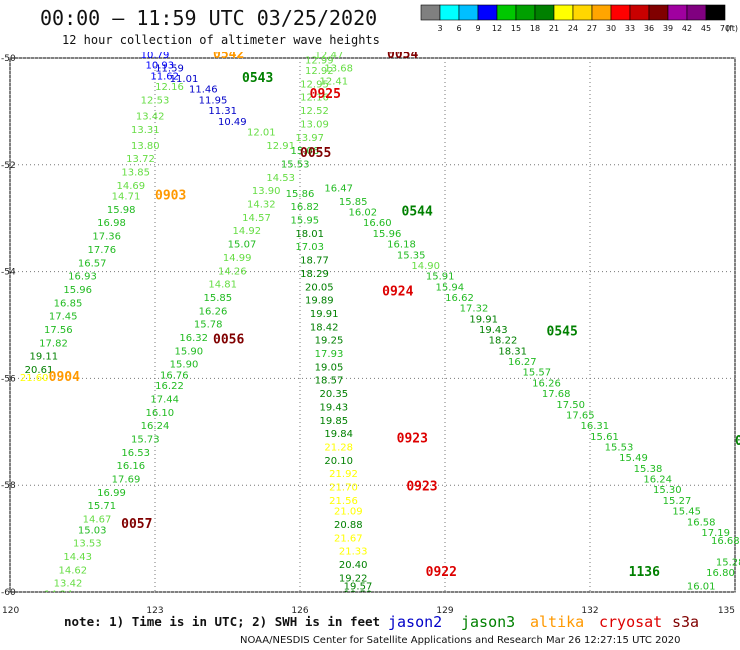 The width and height of the screenshot is (740, 650). I want to click on colorbar-tick-label: 42, so click(687, 28).